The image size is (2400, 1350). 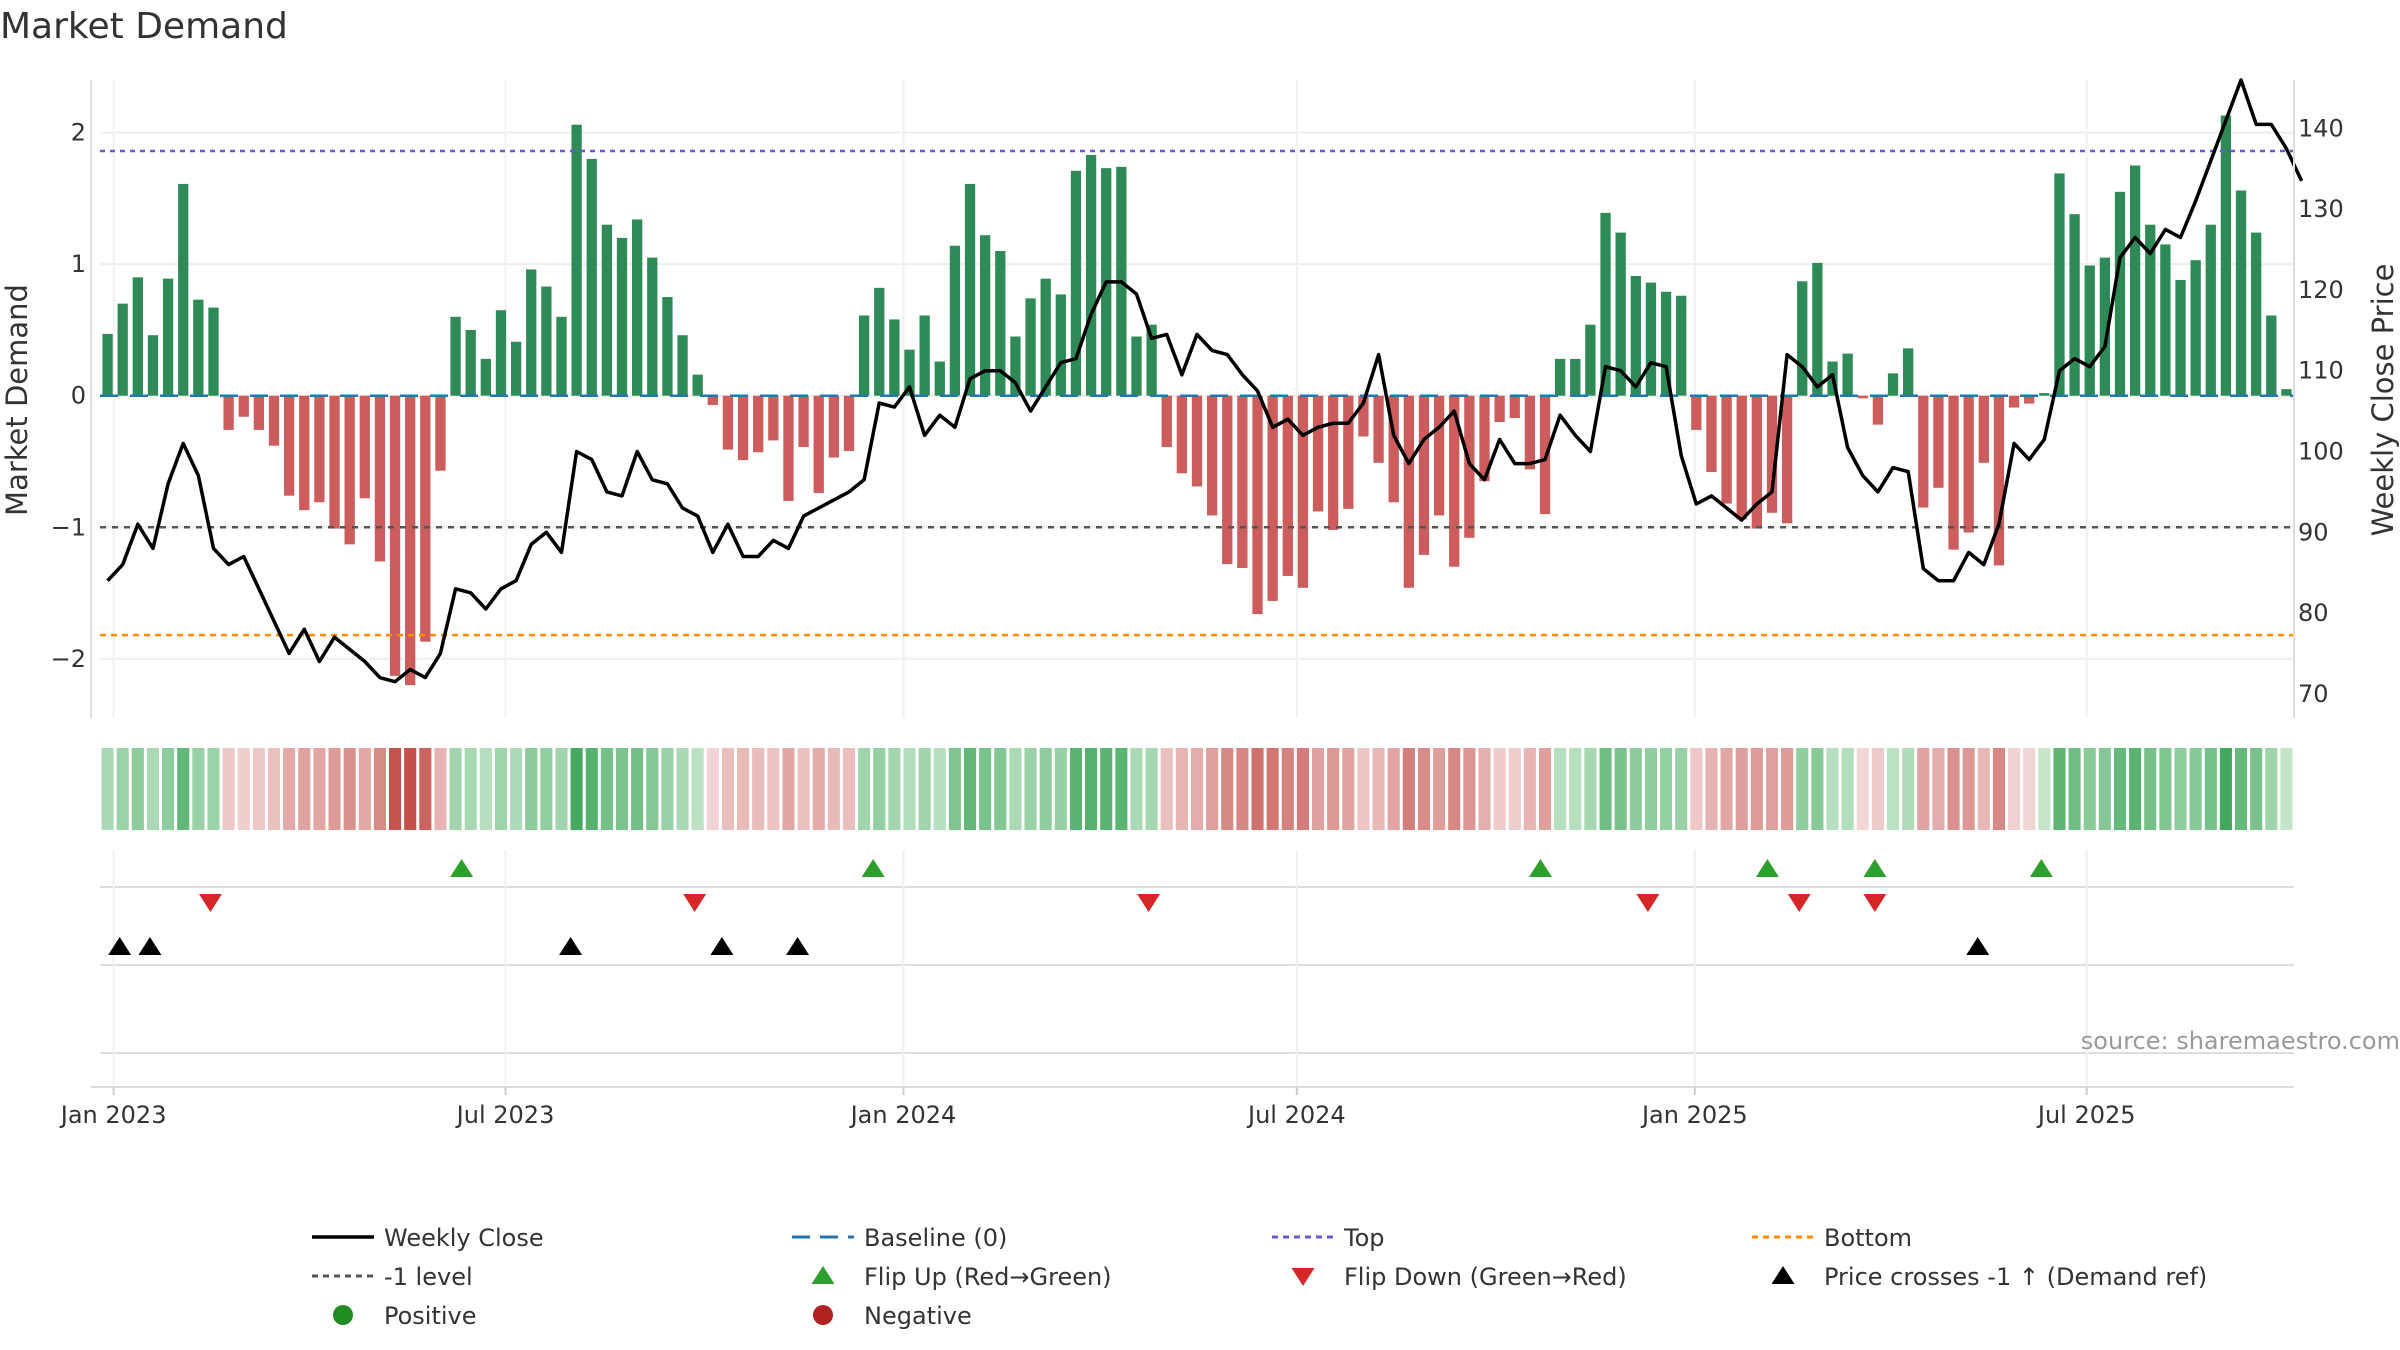 I want to click on y-tick-label: 0, so click(x=78, y=396).